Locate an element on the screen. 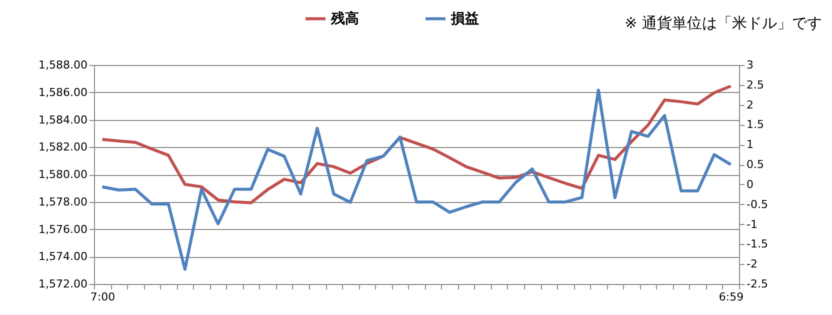 This screenshot has height=315, width=832. y-tick-label: 1,572.00 is located at coordinates (63, 284).